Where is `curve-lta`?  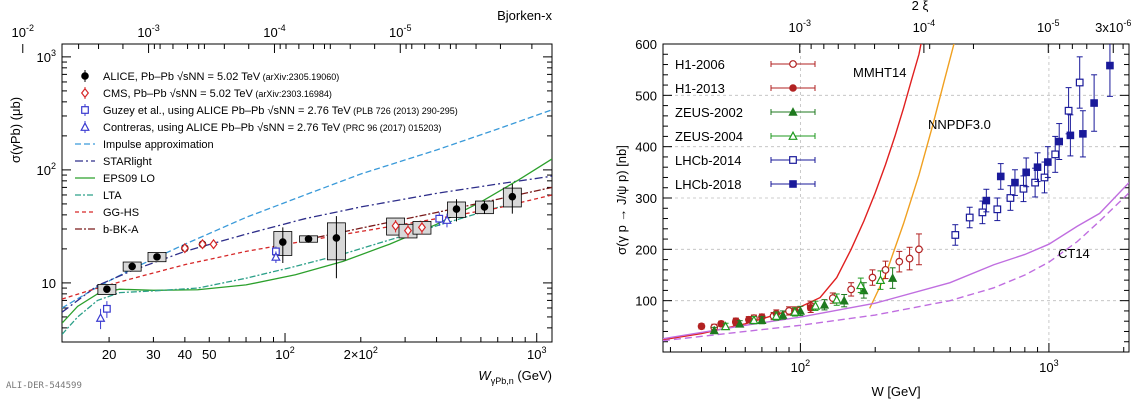
curve-lta is located at coordinates (291, 267).